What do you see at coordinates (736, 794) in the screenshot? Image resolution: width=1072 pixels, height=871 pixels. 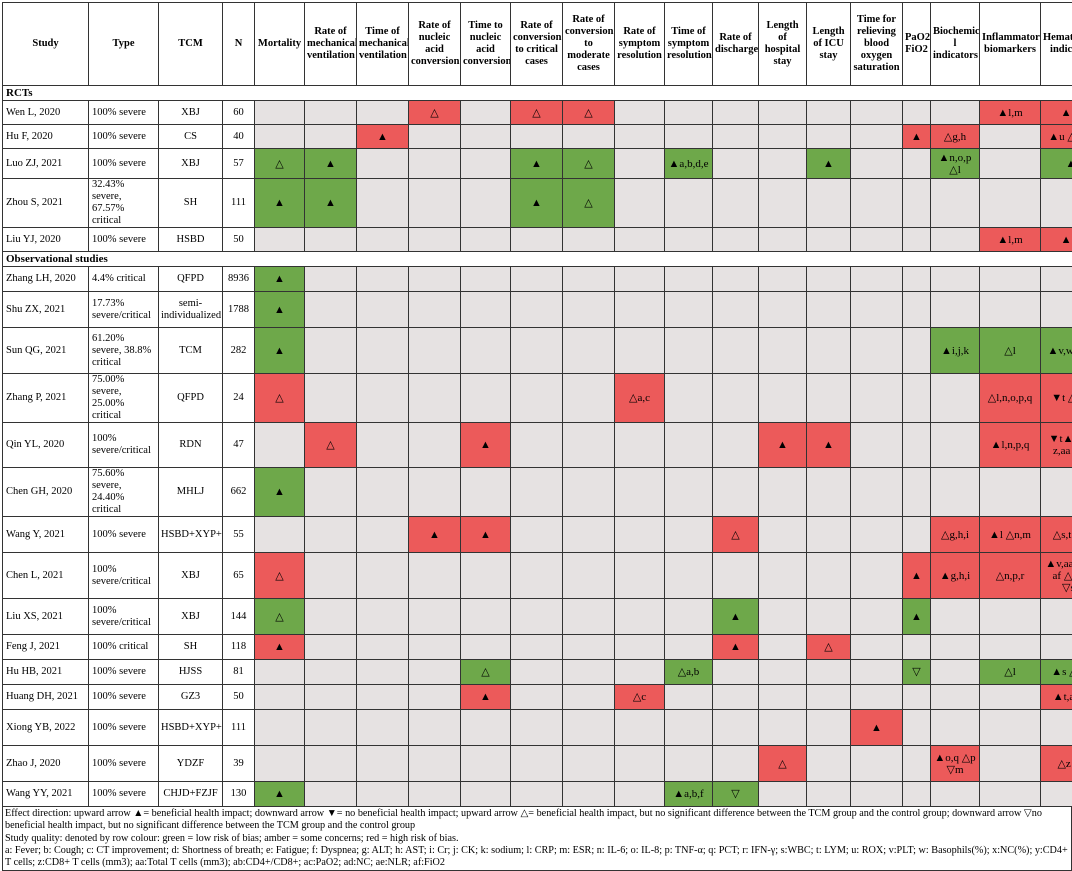 I see `outcome-cell: ▽` at bounding box center [736, 794].